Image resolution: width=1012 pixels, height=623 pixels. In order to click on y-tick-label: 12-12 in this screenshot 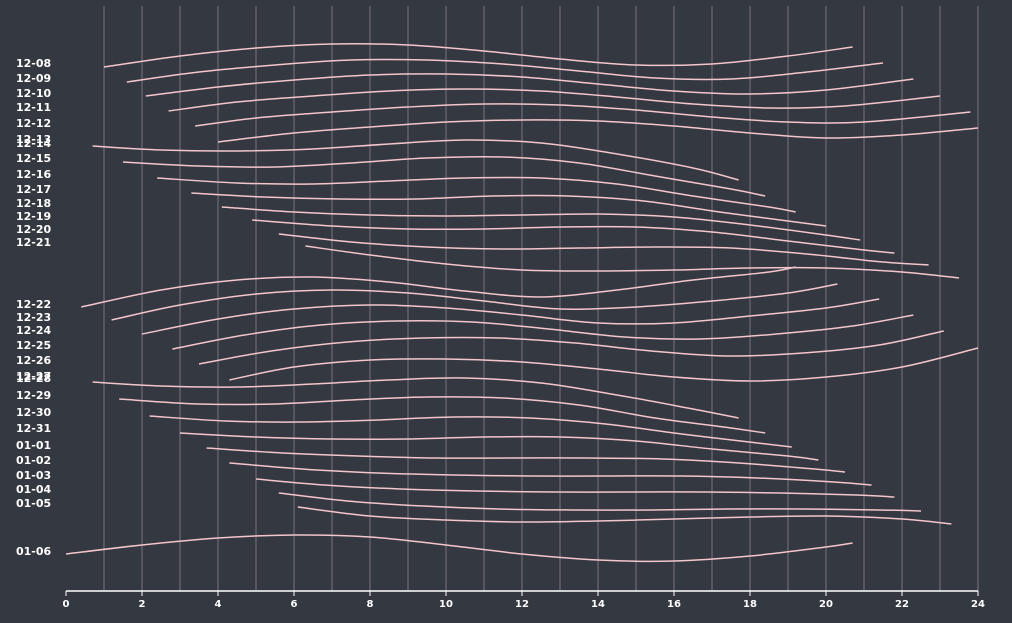, I will do `click(33, 123)`.